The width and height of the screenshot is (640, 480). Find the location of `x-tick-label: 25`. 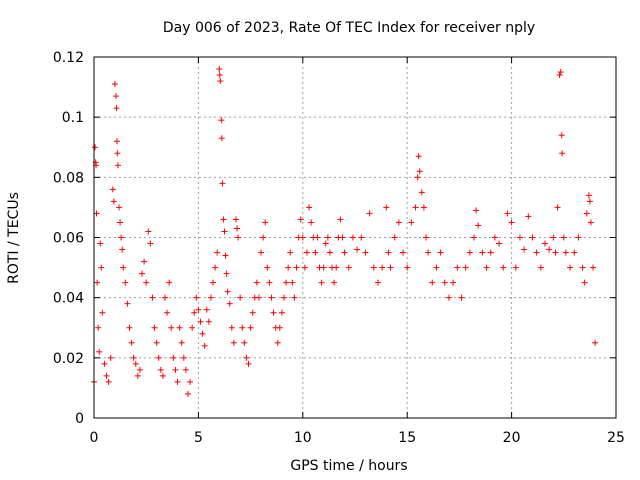

x-tick-label: 25 is located at coordinates (616, 438).